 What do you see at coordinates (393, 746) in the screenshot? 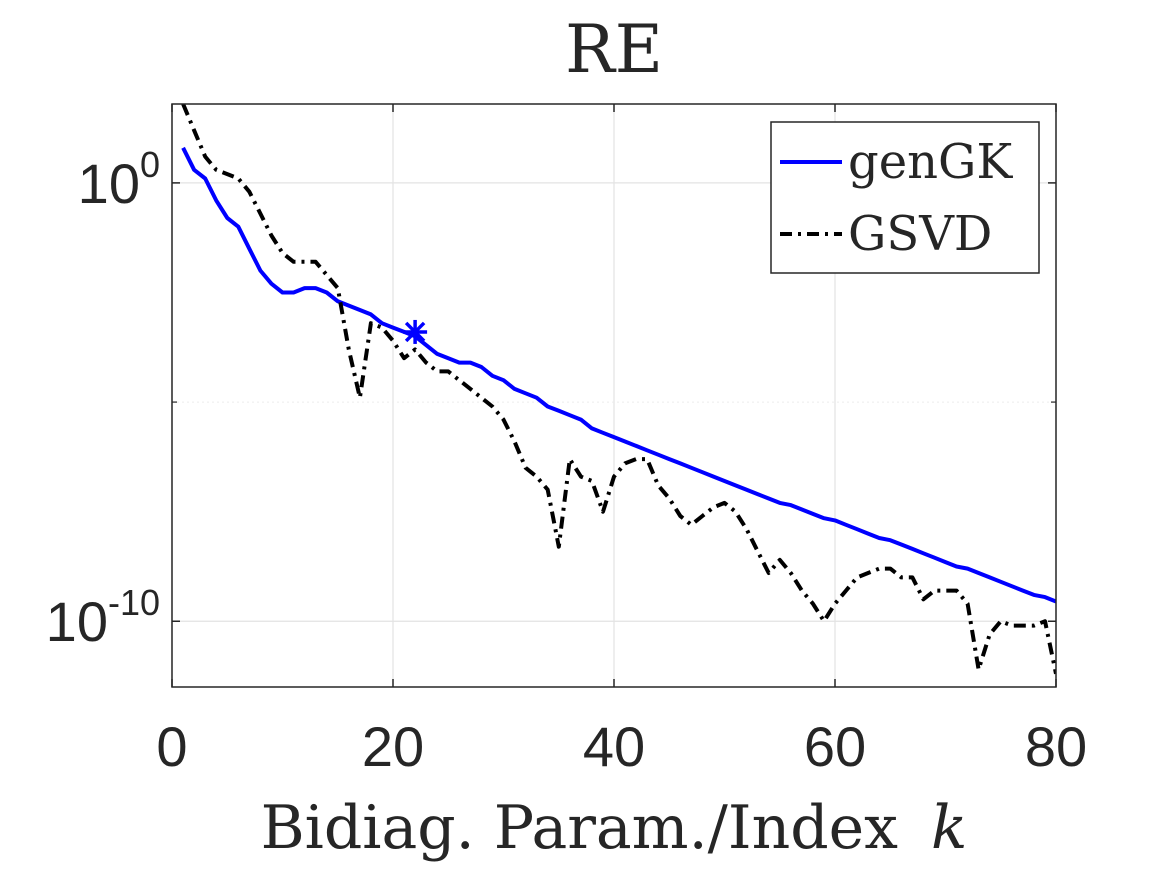
I see `x-tick-label: 20` at bounding box center [393, 746].